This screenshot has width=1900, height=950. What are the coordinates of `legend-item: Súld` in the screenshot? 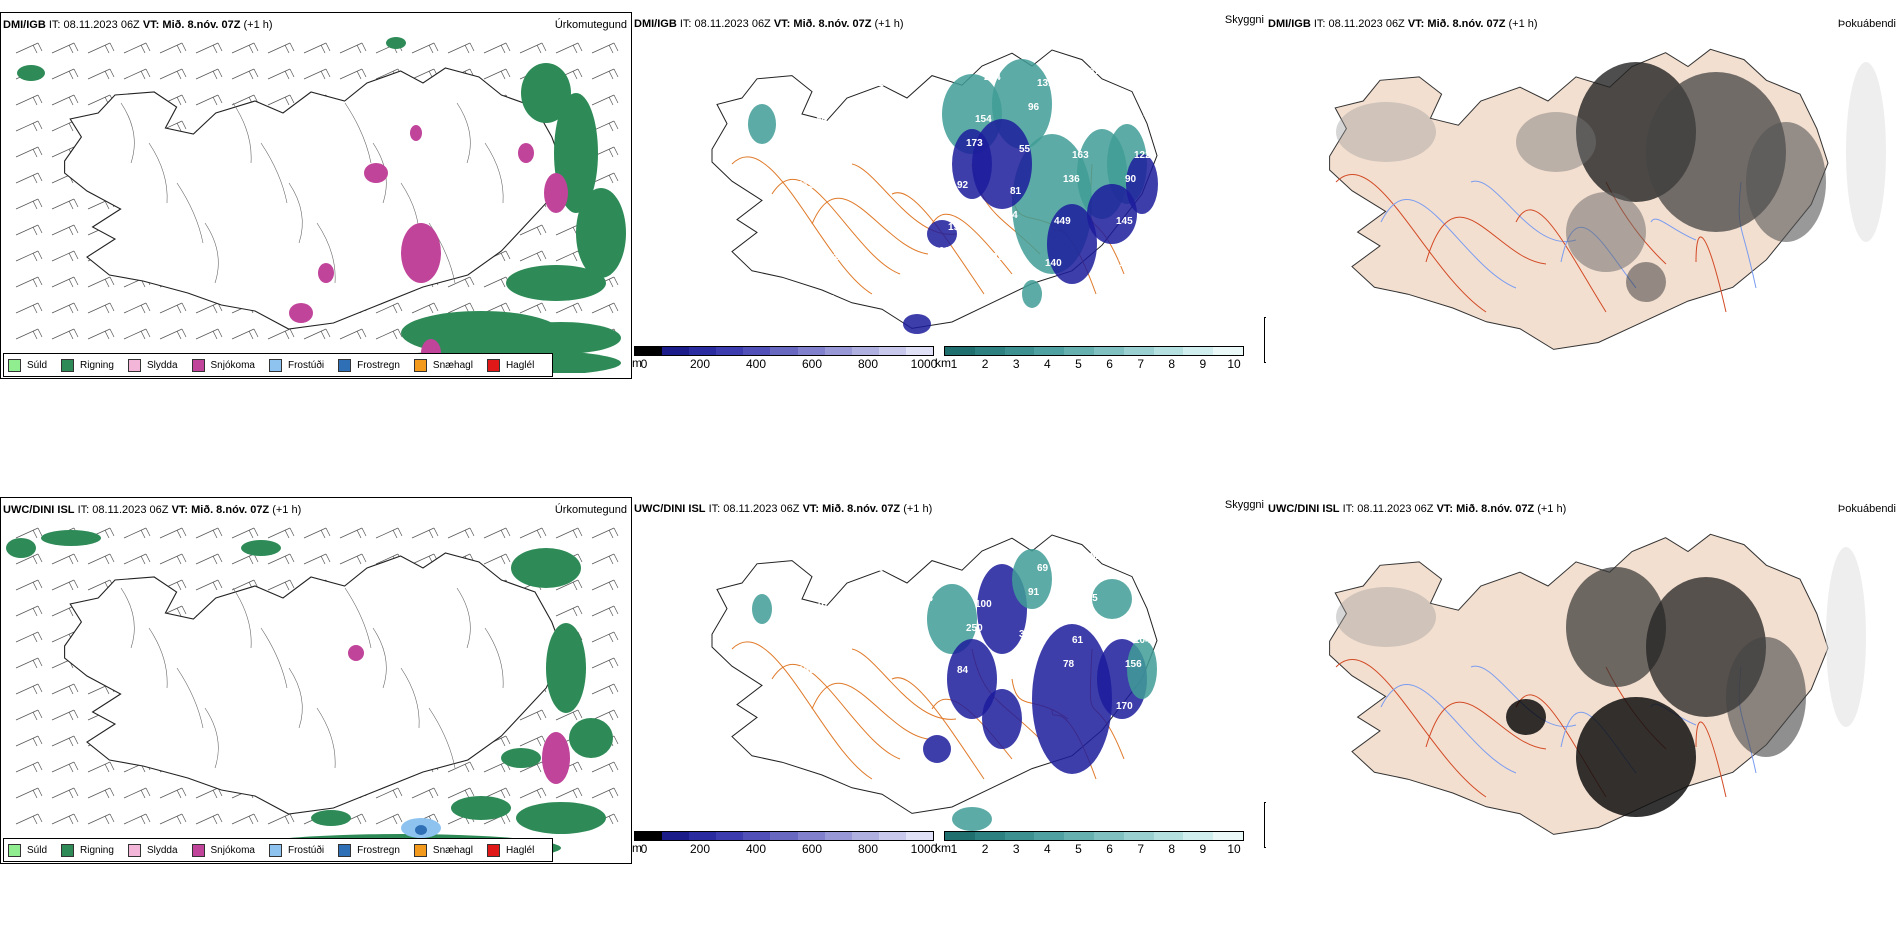 It's located at (28, 850).